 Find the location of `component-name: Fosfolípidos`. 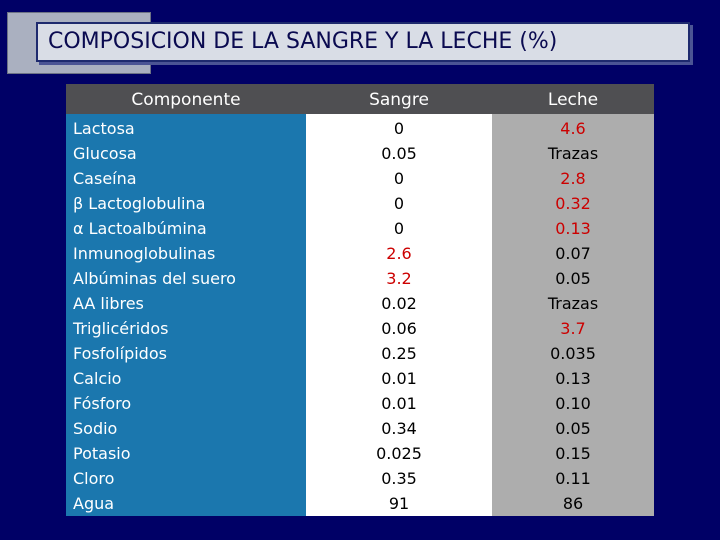

component-name: Fosfolípidos is located at coordinates (120, 353).